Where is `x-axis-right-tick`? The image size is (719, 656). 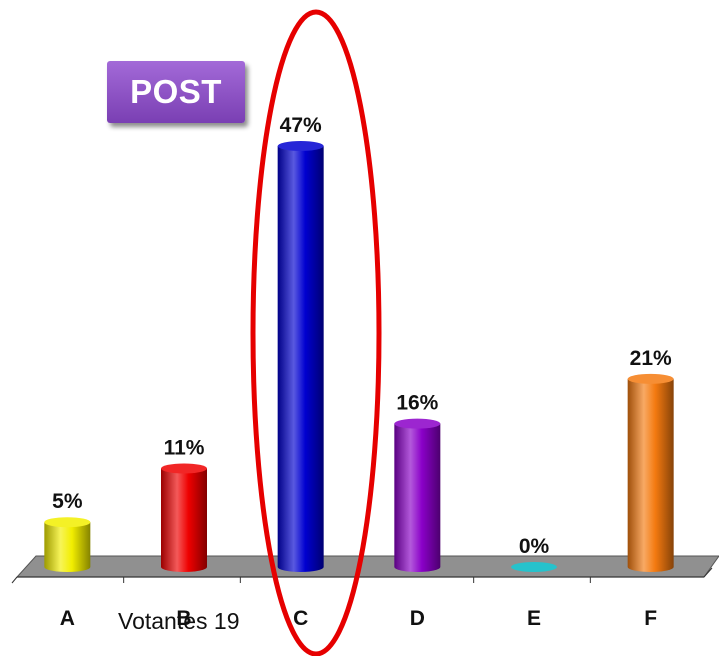
x-axis-right-tick is located at coordinates (708, 572).